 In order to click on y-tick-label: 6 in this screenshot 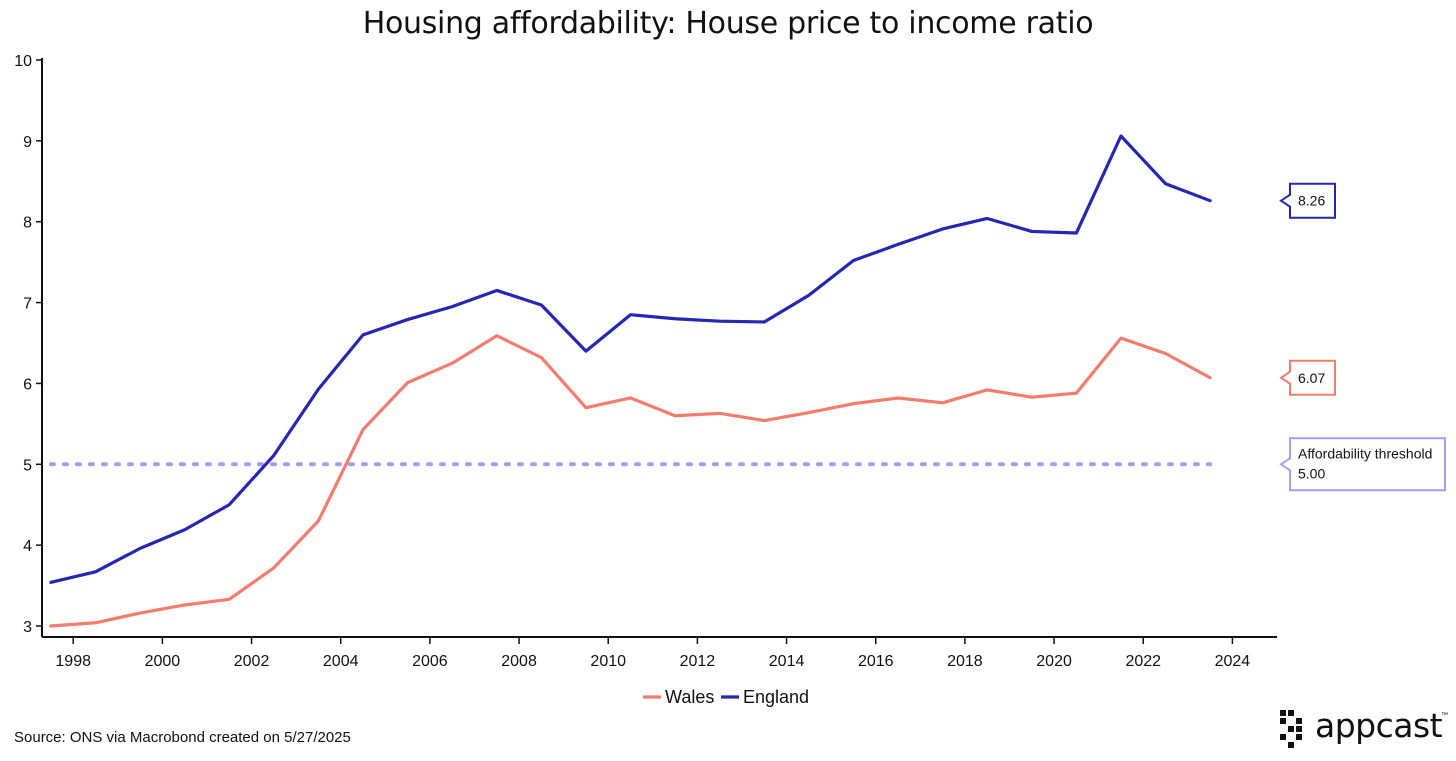, I will do `click(27, 384)`.